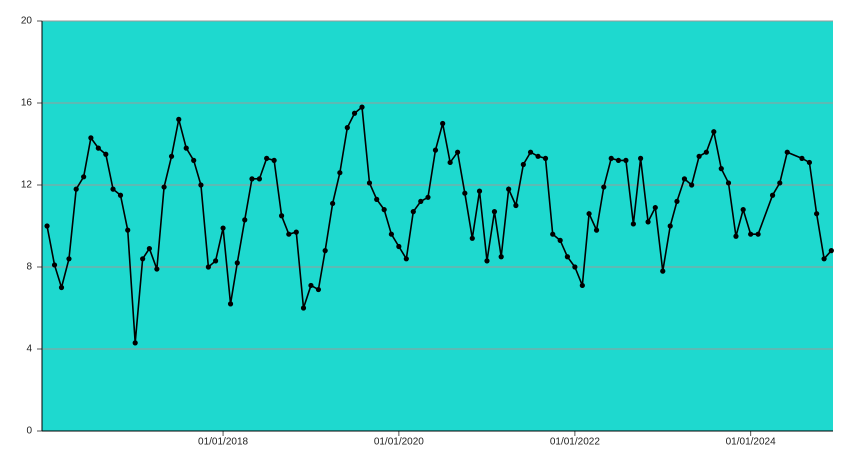  I want to click on x-tick-label: 01/01/2020, so click(399, 442).